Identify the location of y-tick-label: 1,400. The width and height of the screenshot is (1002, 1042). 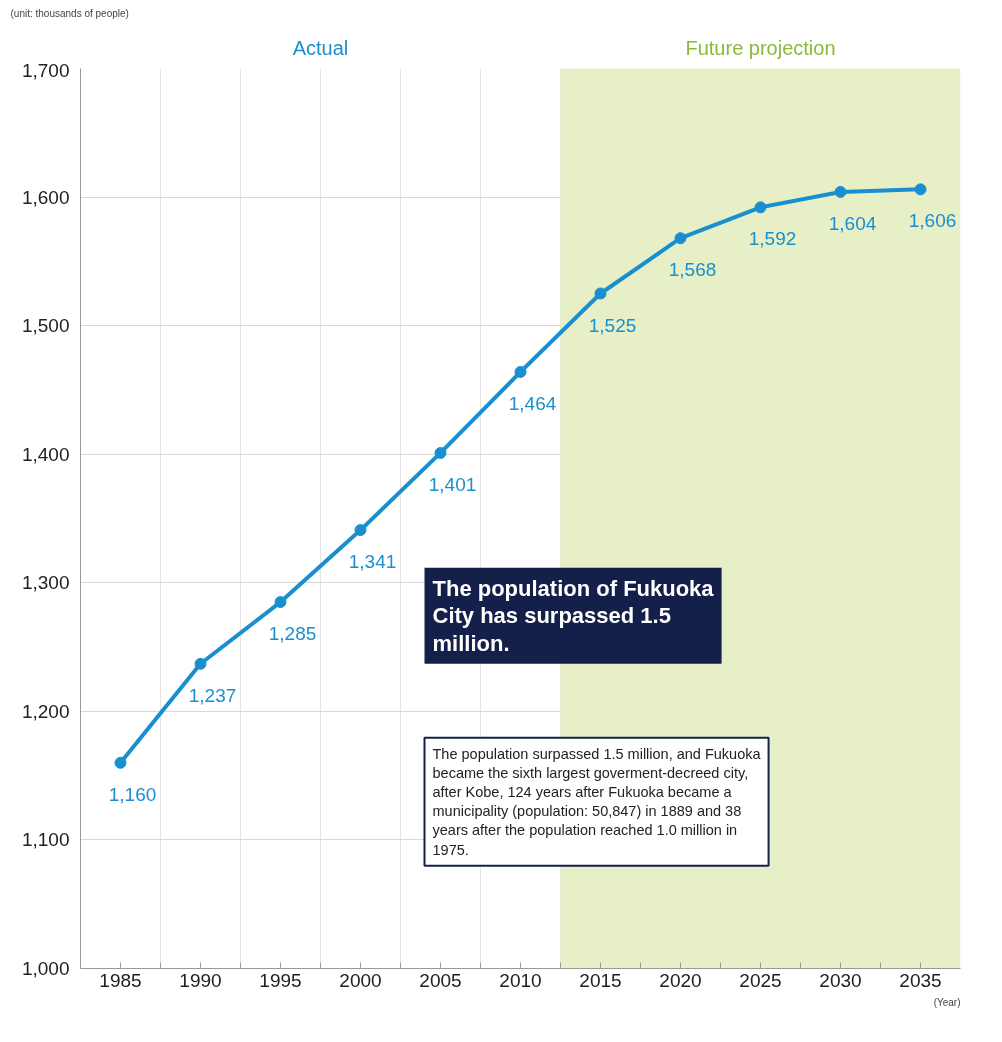
(45, 454).